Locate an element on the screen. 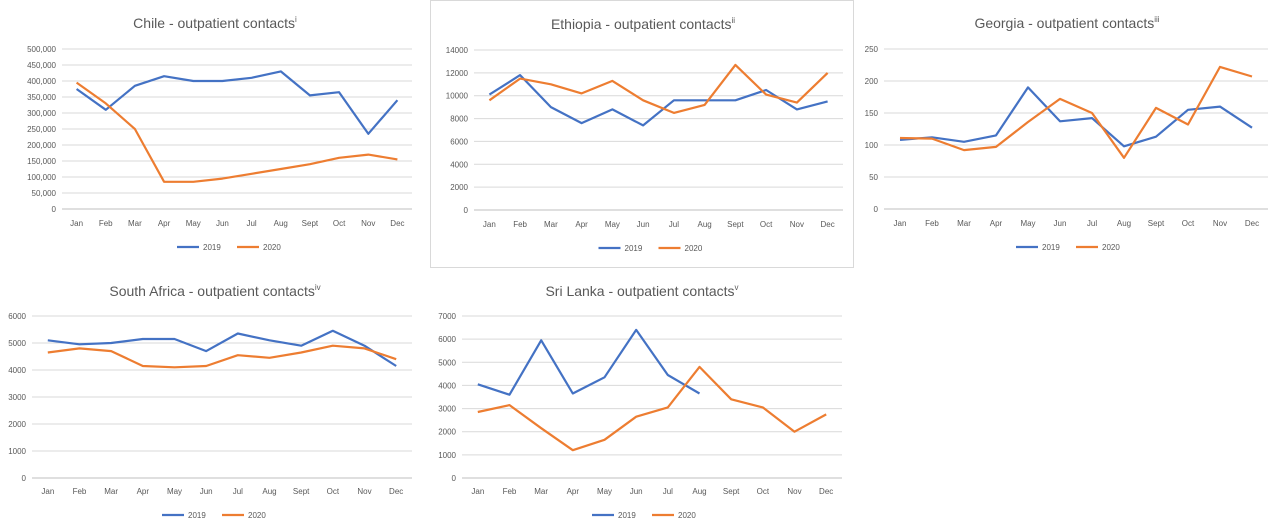 The image size is (1280, 525). y-tick-label: 300,000 is located at coordinates (41, 113).